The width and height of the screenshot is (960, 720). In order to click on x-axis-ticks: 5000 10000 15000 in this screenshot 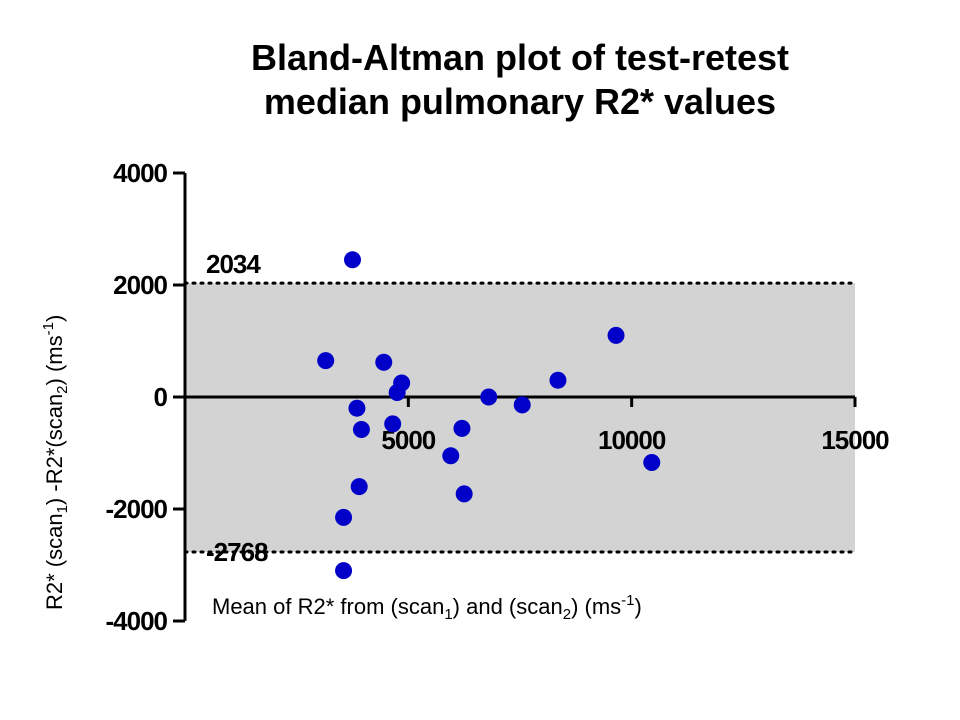, I will do `click(635, 426)`.